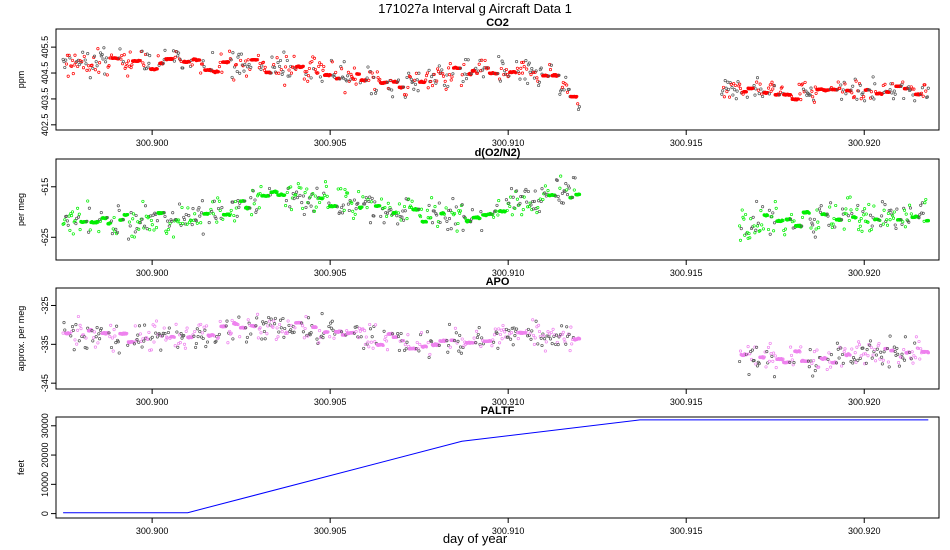  What do you see at coordinates (864, 273) in the screenshot?
I see `o2n2-x-tick-label: 300.920` at bounding box center [864, 273].